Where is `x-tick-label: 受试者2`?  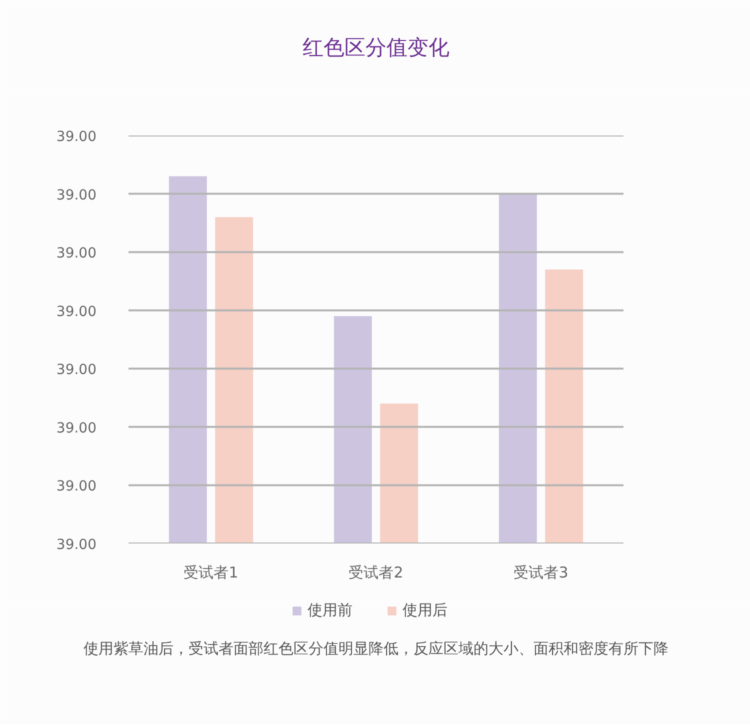
x-tick-label: 受试者2 is located at coordinates (376, 573).